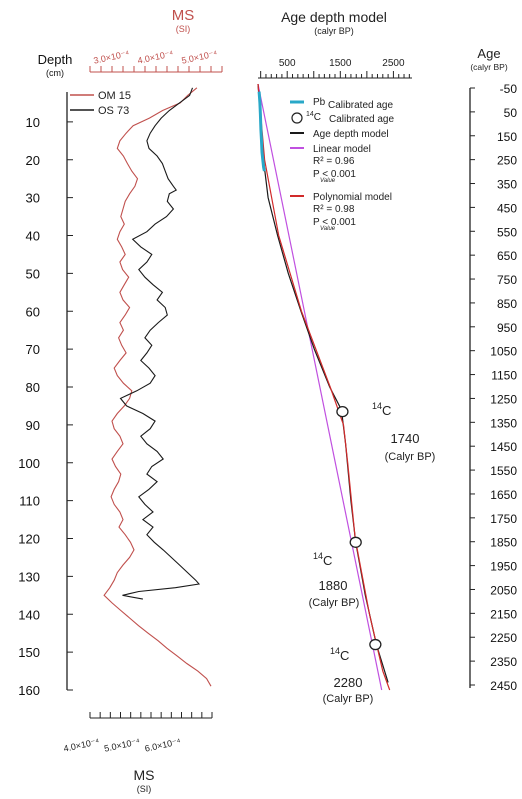  What do you see at coordinates (509, 89) in the screenshot?
I see `age-axis-tick-label: -50` at bounding box center [509, 89].